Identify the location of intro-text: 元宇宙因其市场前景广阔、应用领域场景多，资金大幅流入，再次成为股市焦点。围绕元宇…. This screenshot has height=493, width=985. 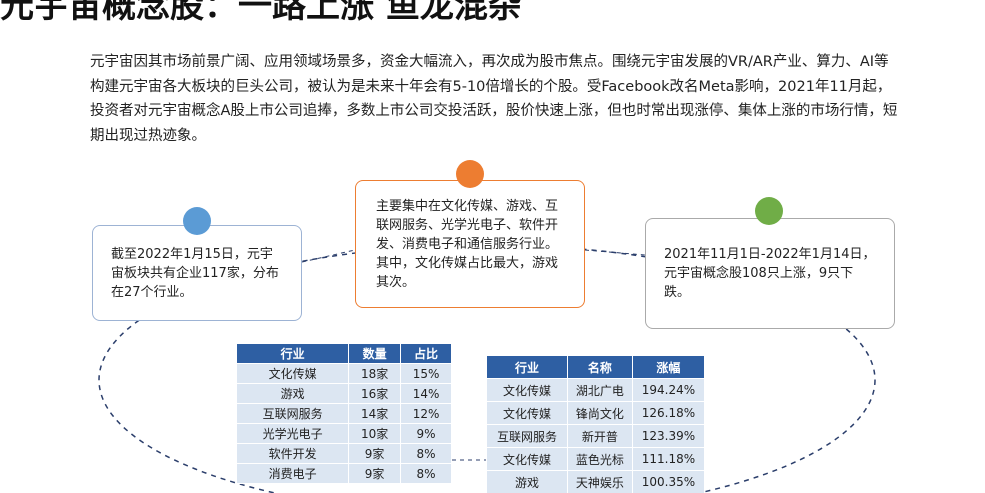
(494, 99).